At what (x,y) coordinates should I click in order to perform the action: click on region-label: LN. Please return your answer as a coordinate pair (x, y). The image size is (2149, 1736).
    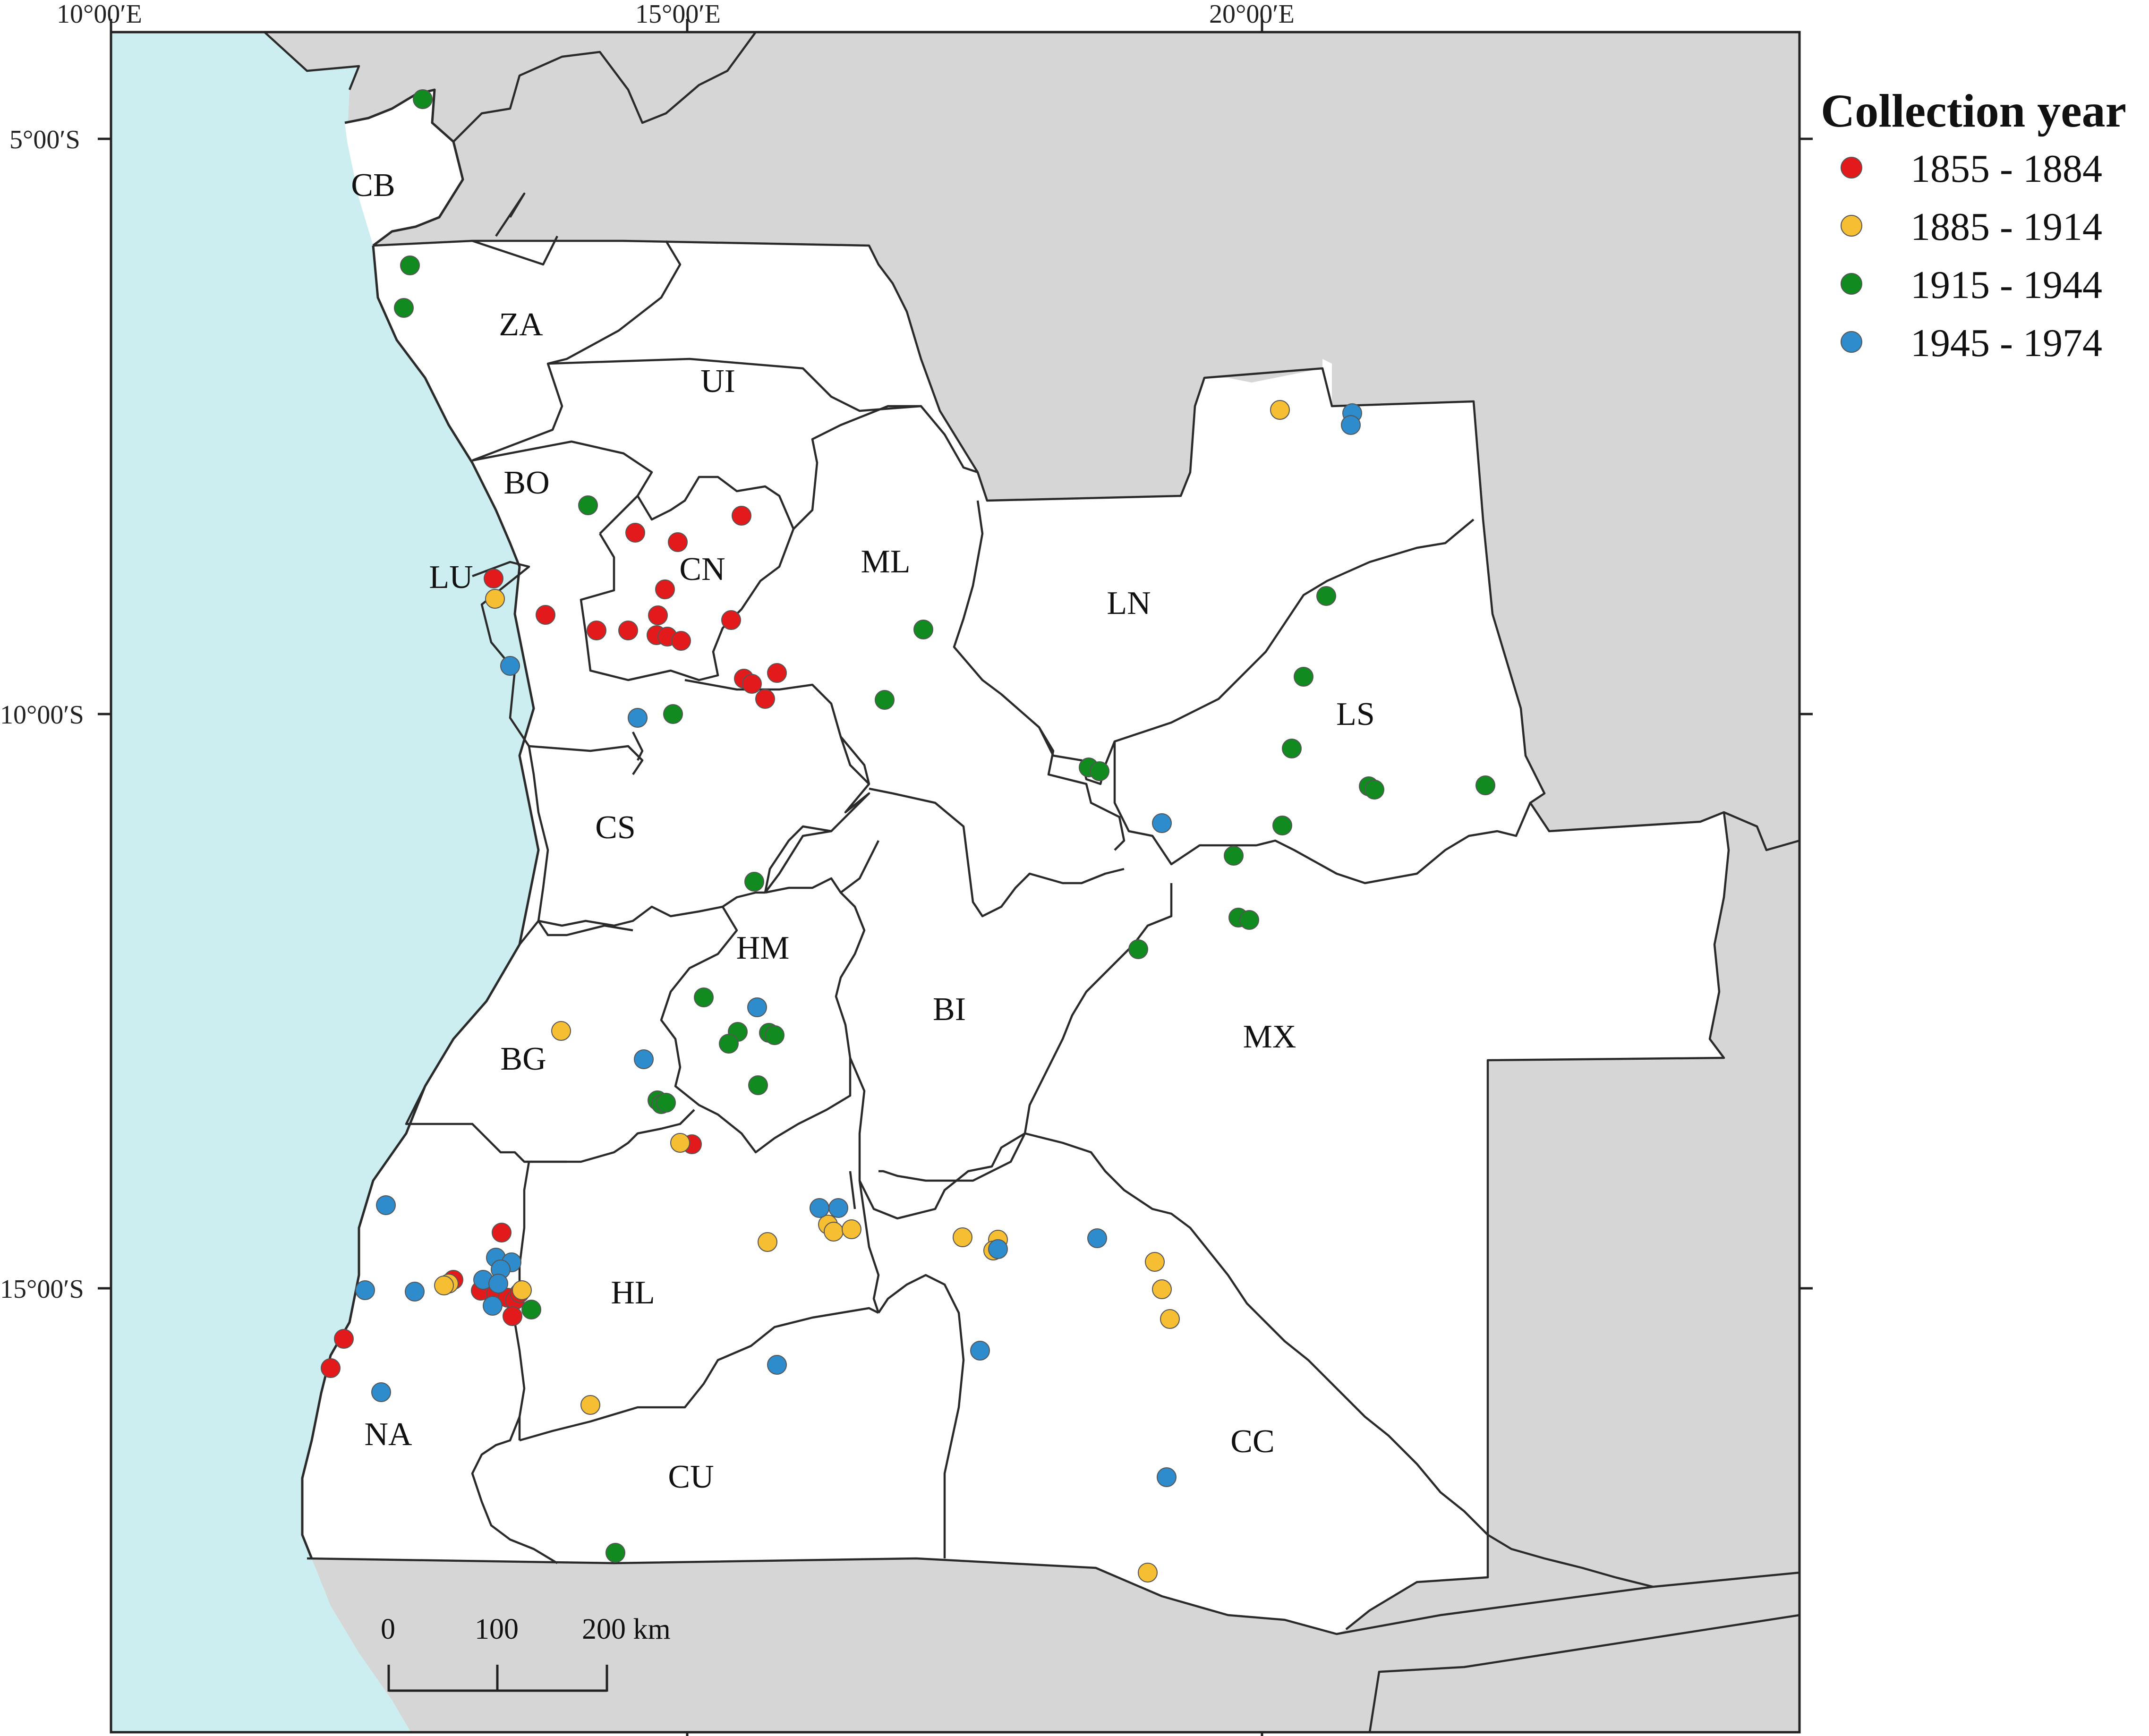
    Looking at the image, I should click on (1129, 603).